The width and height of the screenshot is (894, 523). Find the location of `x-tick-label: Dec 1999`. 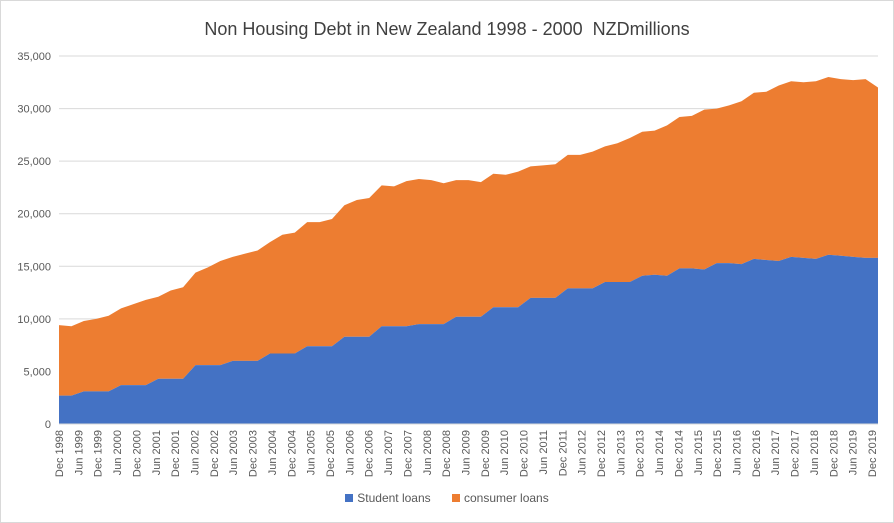

x-tick-label: Dec 1999 is located at coordinates (99, 453).